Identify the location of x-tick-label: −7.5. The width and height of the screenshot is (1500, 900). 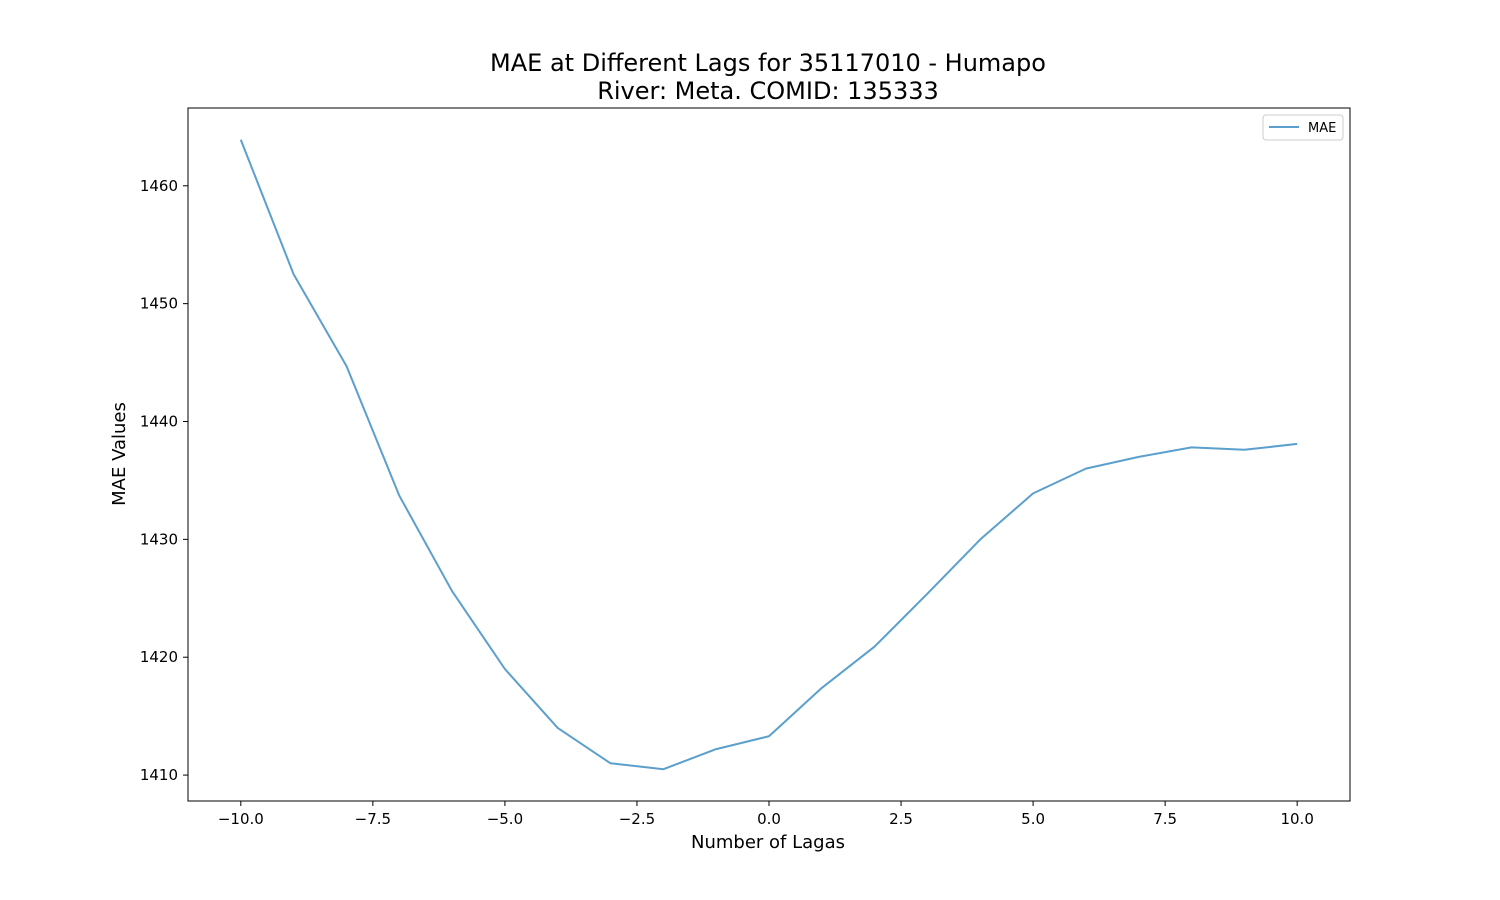
(373, 819).